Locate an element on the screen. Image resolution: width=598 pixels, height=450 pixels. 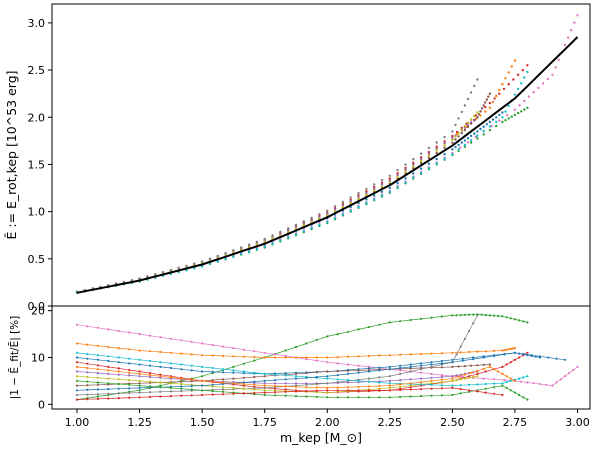
bottom-x-ticks: 1.00 1.25 1.50 1.75 2.00 2.25 2.50 2.75 3.00 is located at coordinates (327, 419).